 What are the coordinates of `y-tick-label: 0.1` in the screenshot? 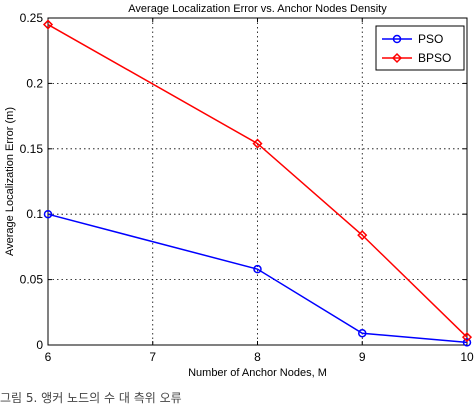 It's located at (34, 214).